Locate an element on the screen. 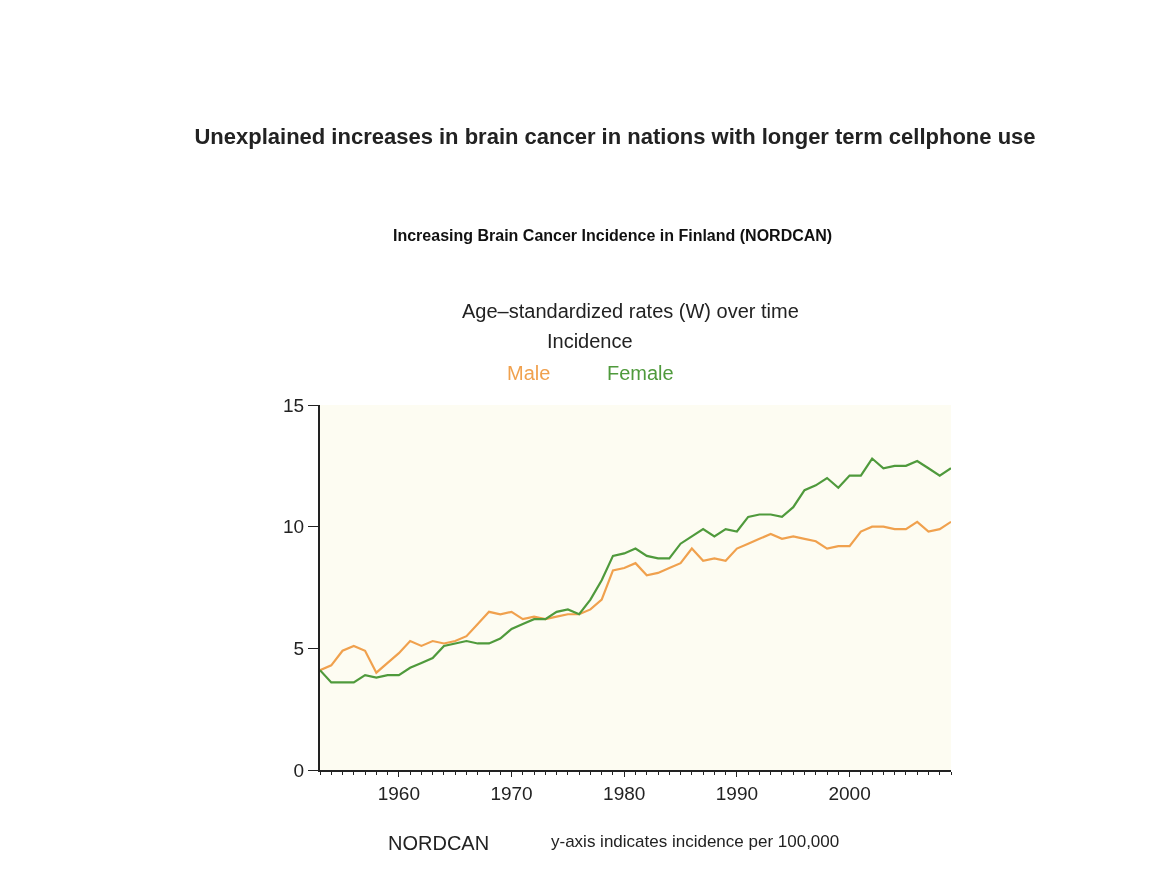  y-tick-label: 5 is located at coordinates (299, 648).